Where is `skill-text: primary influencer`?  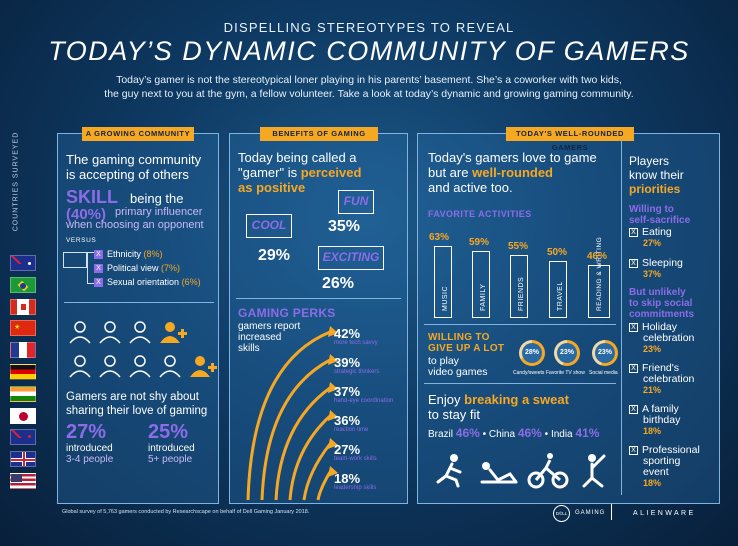
skill-text: primary influencer is located at coordinates (159, 212).